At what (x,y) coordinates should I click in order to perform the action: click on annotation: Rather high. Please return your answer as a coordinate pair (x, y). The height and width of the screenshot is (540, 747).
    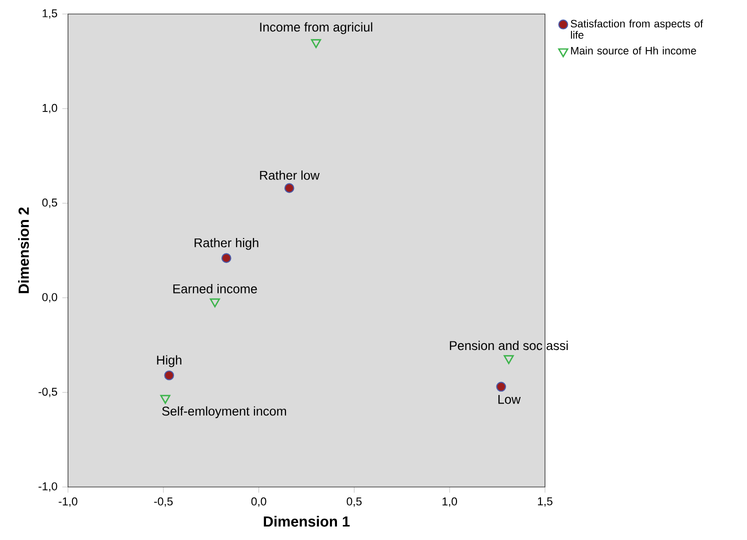
    Looking at the image, I should click on (226, 244).